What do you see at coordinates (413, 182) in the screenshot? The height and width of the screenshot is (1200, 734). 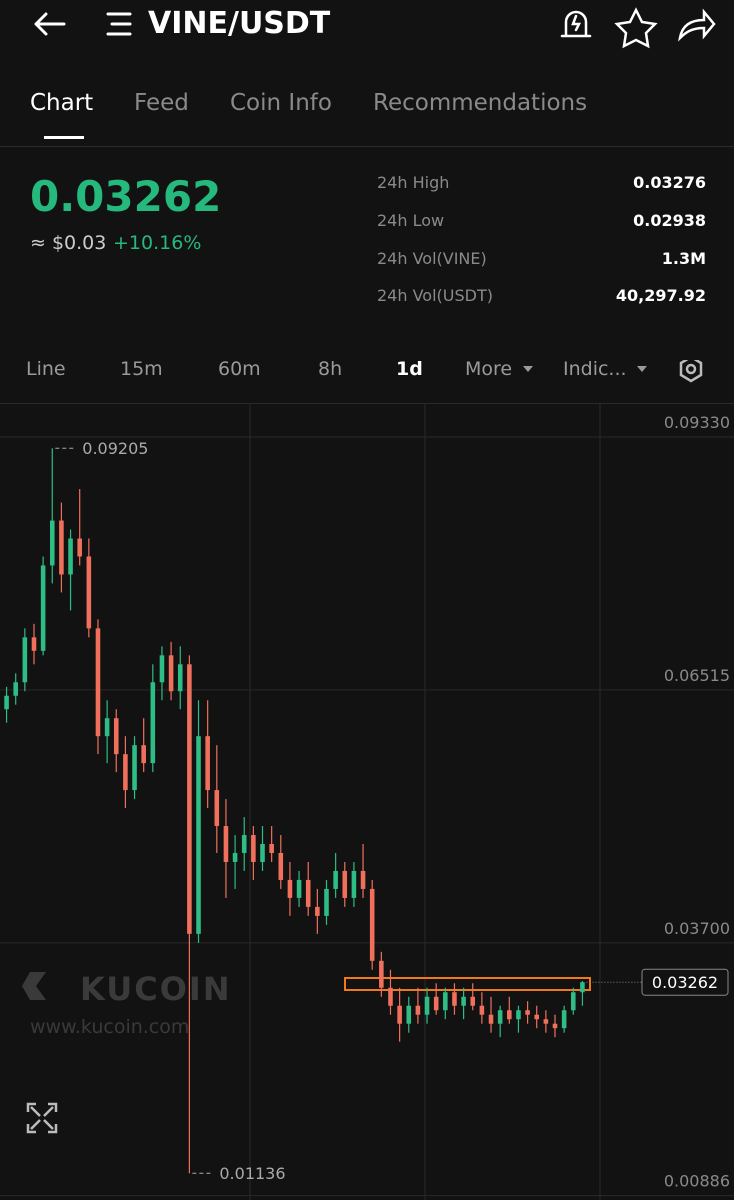 I see `stat-label: 24h High` at bounding box center [413, 182].